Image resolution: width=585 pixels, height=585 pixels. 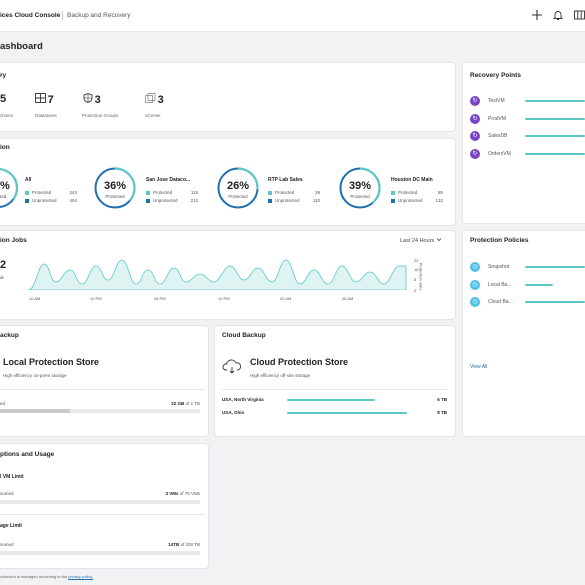 What do you see at coordinates (558, 15) in the screenshot?
I see `bell-icon` at bounding box center [558, 15].